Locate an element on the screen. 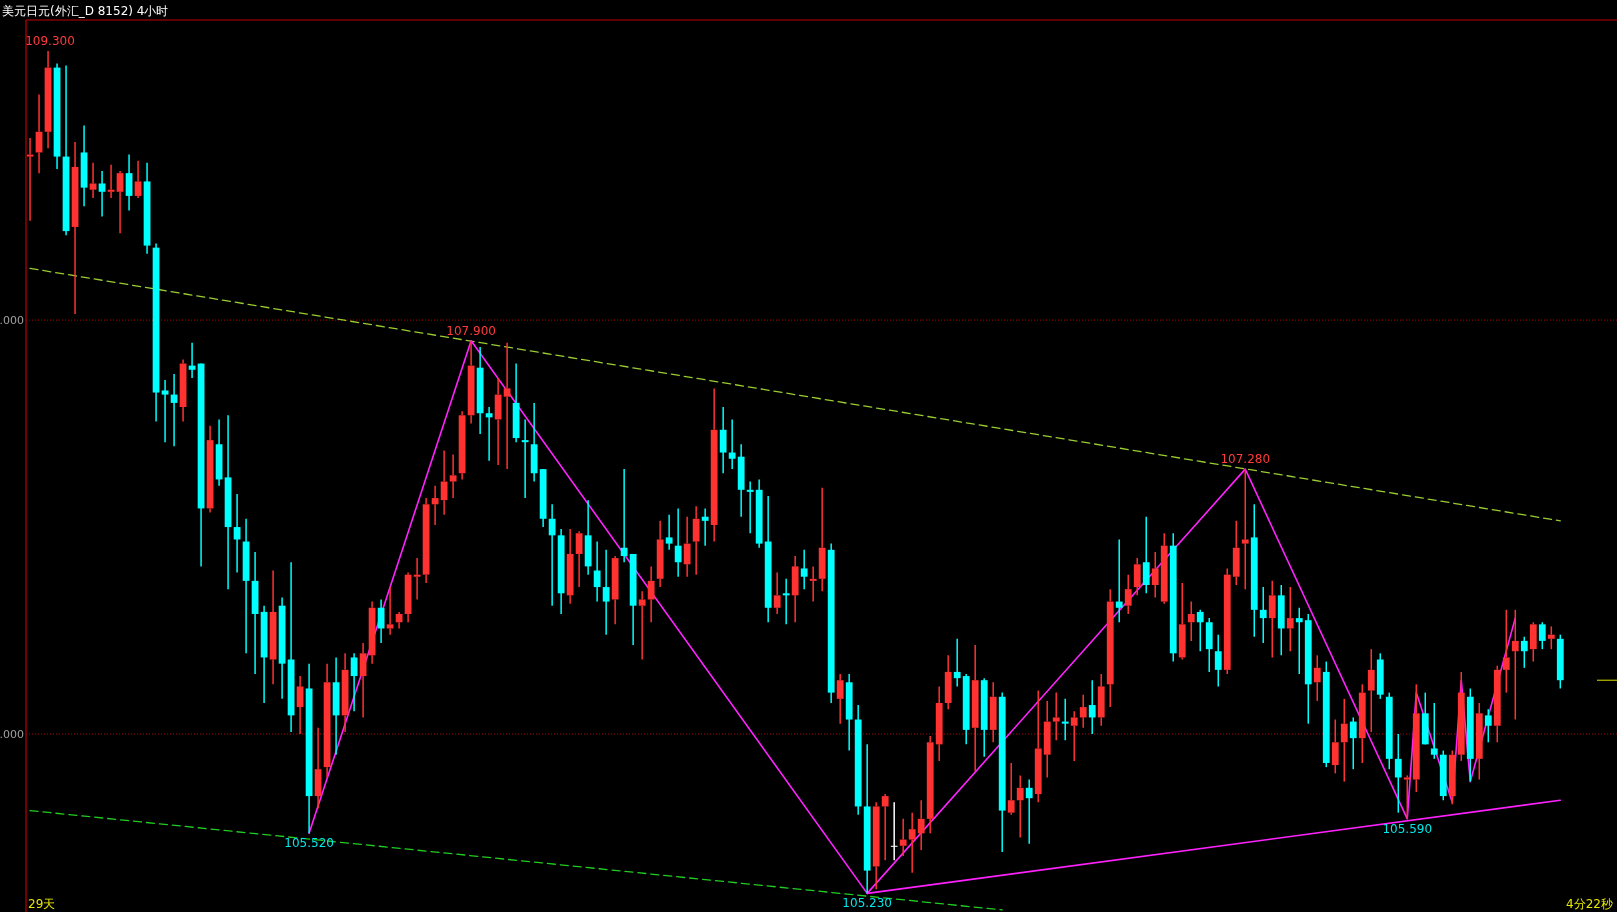 This screenshot has width=1617, height=912. annotation: 107.900 is located at coordinates (471, 330).